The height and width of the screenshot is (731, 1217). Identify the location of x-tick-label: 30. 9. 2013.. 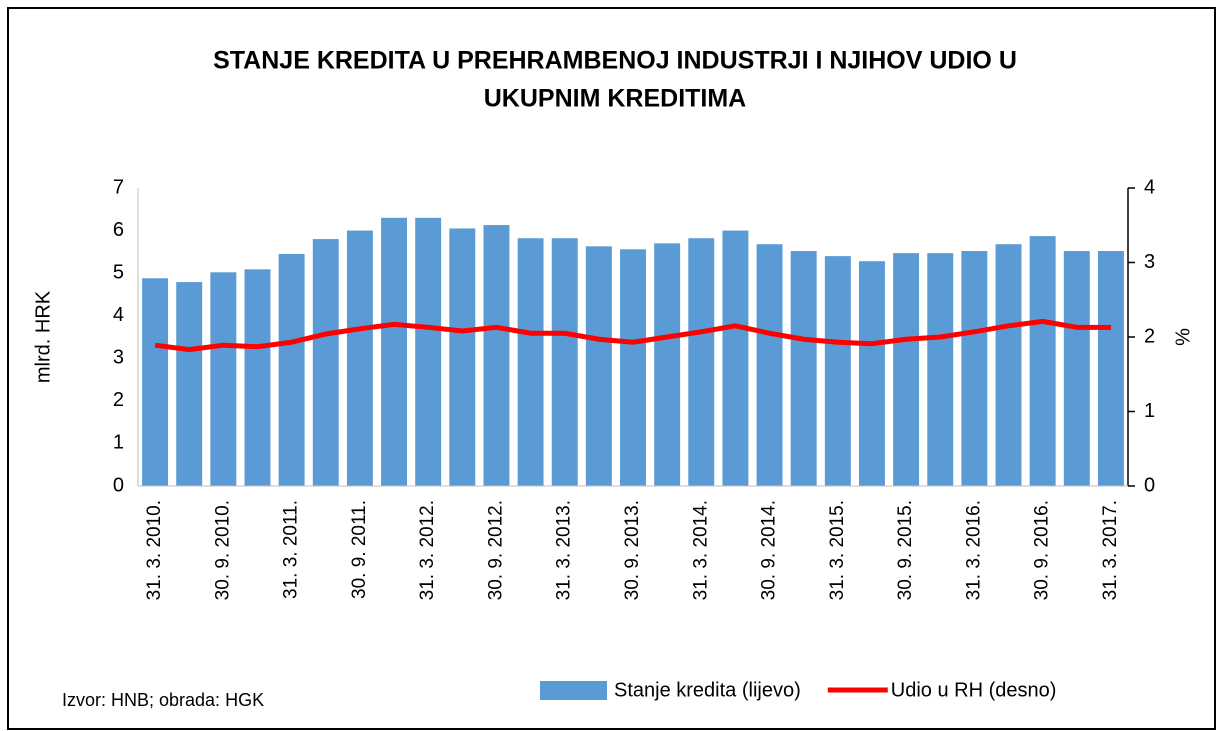
(632, 550).